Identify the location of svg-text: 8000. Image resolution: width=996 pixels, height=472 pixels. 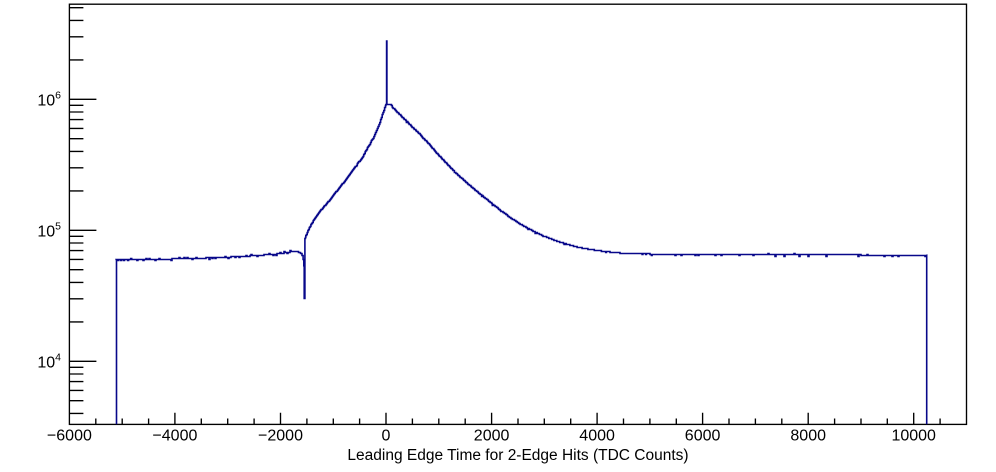
(808, 436).